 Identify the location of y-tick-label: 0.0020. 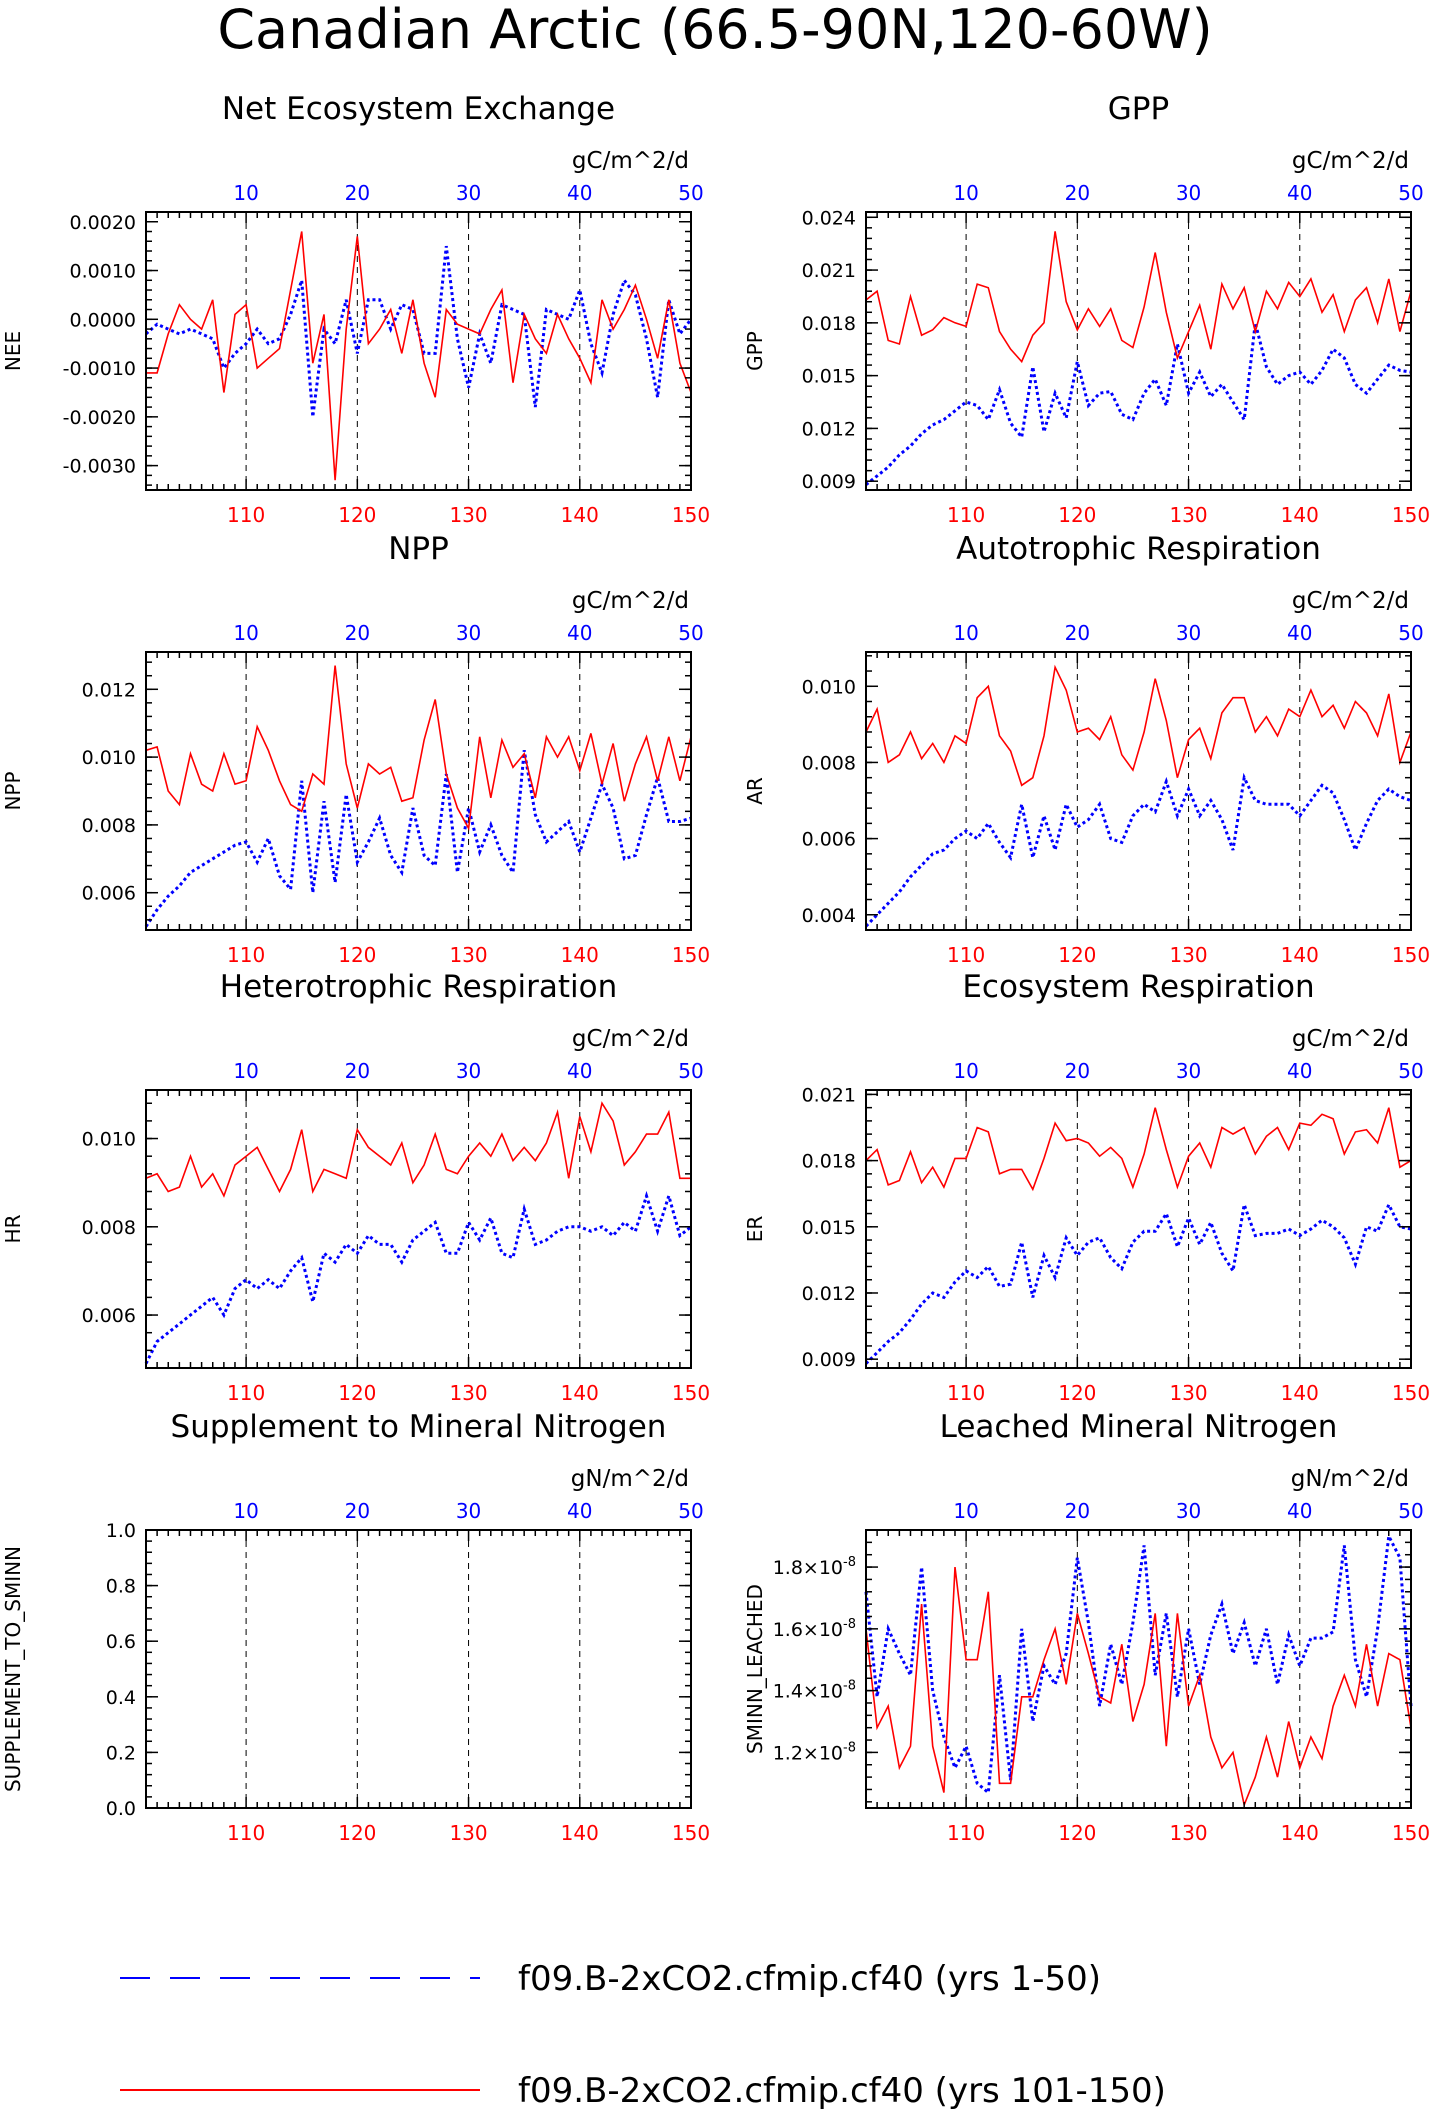
(103, 223).